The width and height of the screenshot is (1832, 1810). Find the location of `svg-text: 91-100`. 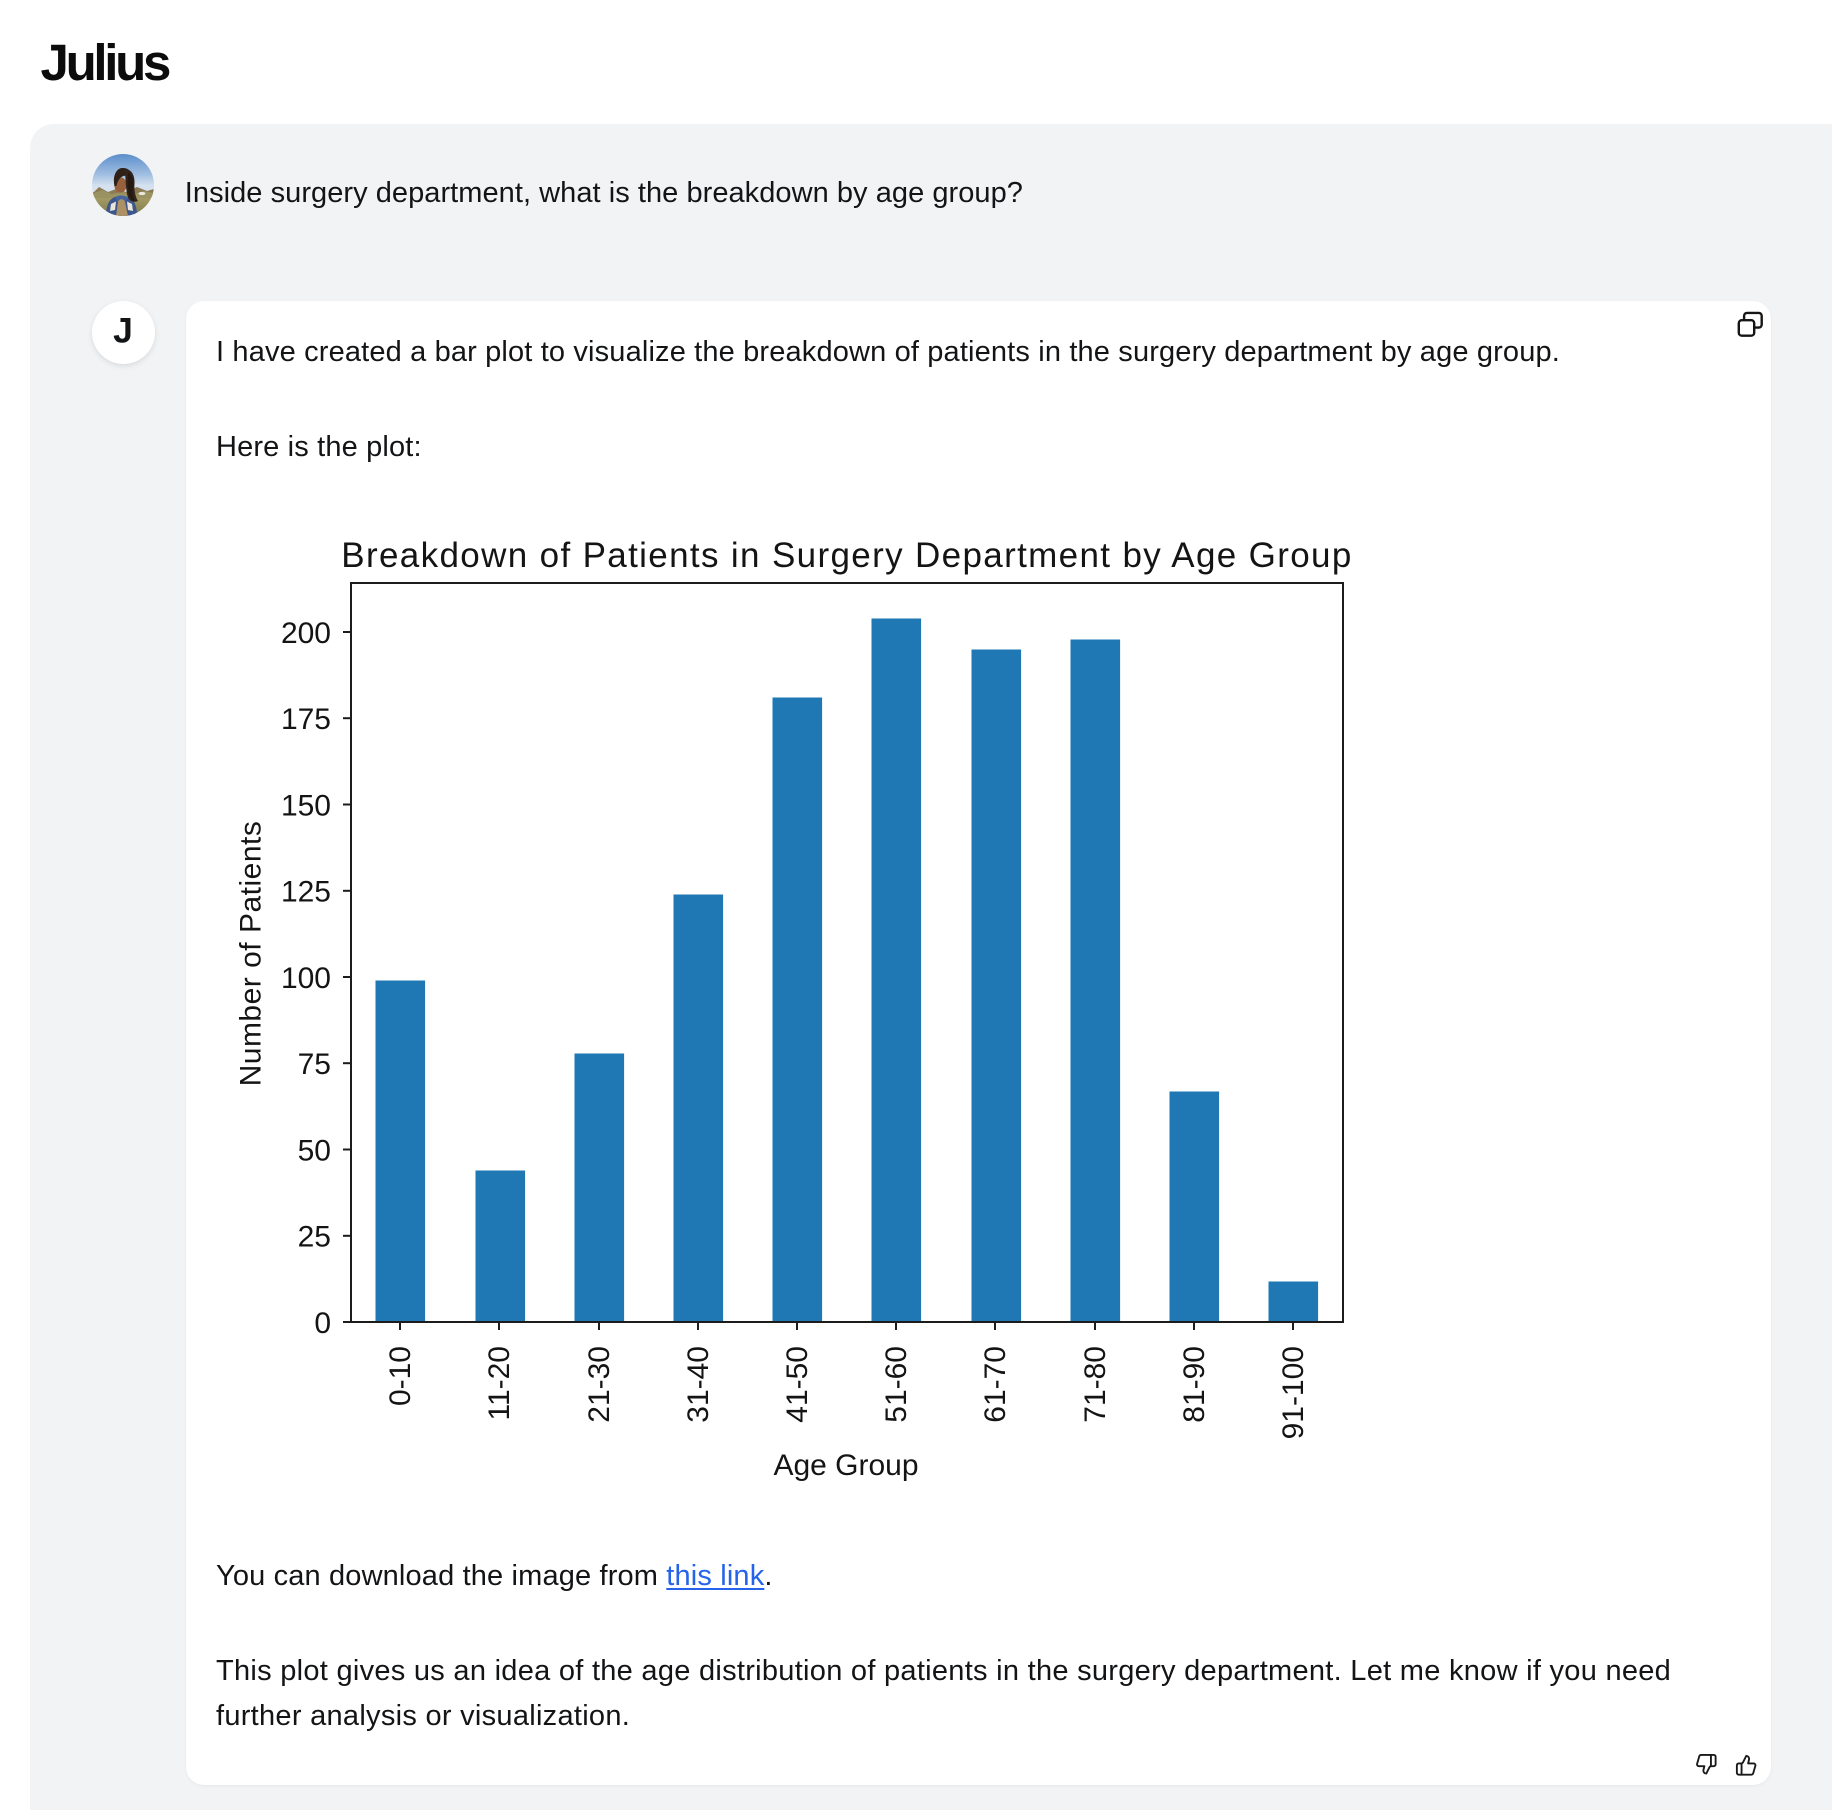

svg-text: 91-100 is located at coordinates (1293, 1392).